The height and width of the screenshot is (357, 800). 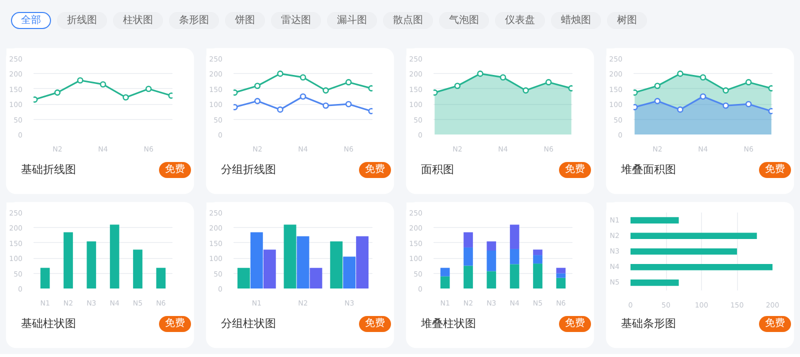 What do you see at coordinates (31, 20) in the screenshot?
I see `text: 全部` at bounding box center [31, 20].